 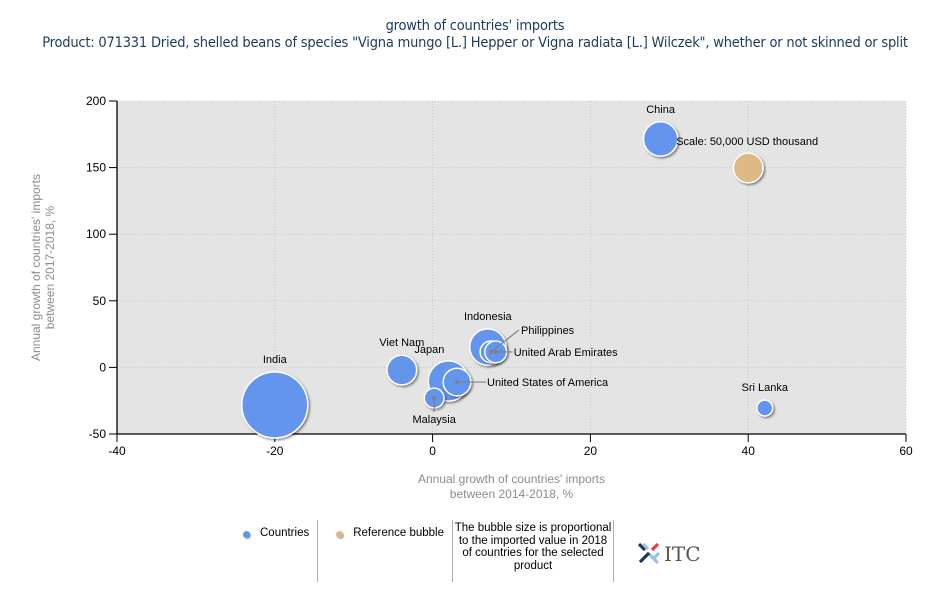 I want to click on legend-item-countries: Countries, so click(x=271, y=551).